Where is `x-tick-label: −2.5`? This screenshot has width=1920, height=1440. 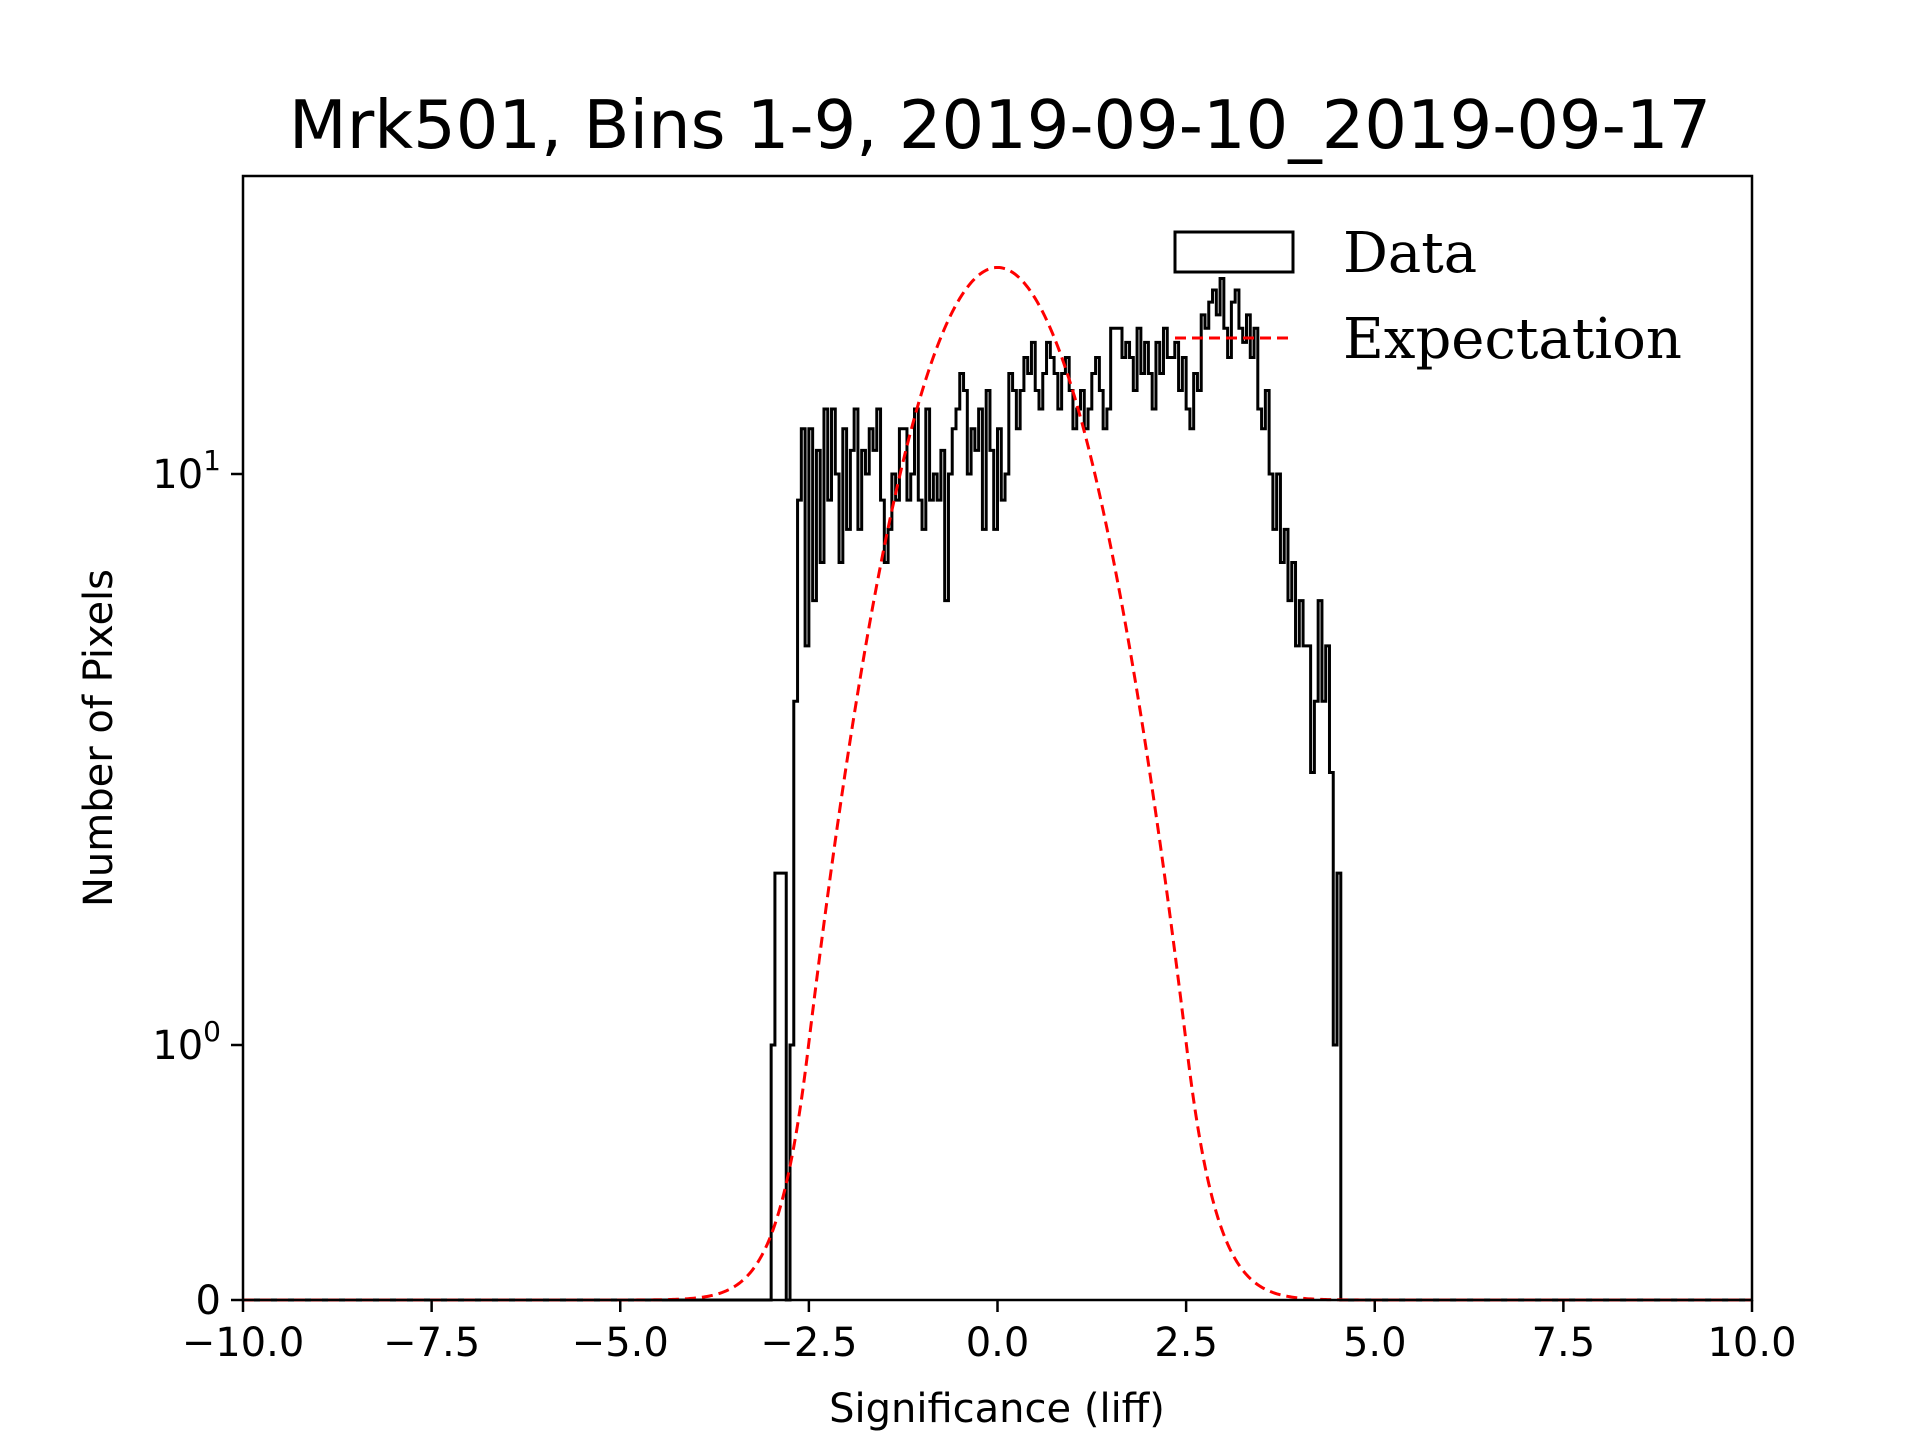 x-tick-label: −2.5 is located at coordinates (808, 1343).